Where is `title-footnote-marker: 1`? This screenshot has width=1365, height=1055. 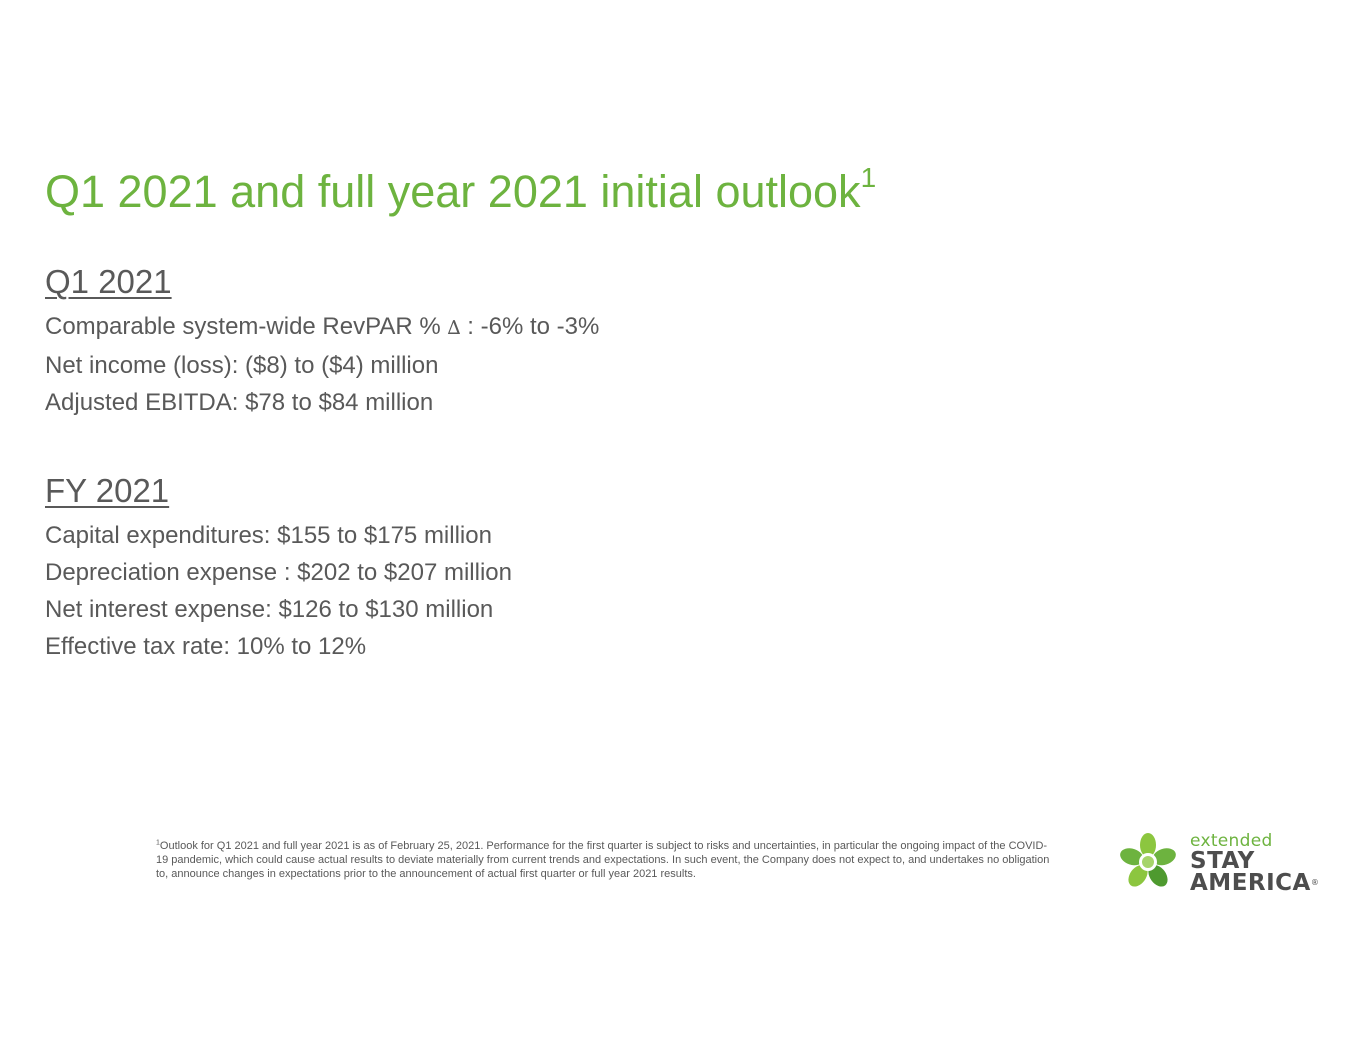 title-footnote-marker: 1 is located at coordinates (868, 177).